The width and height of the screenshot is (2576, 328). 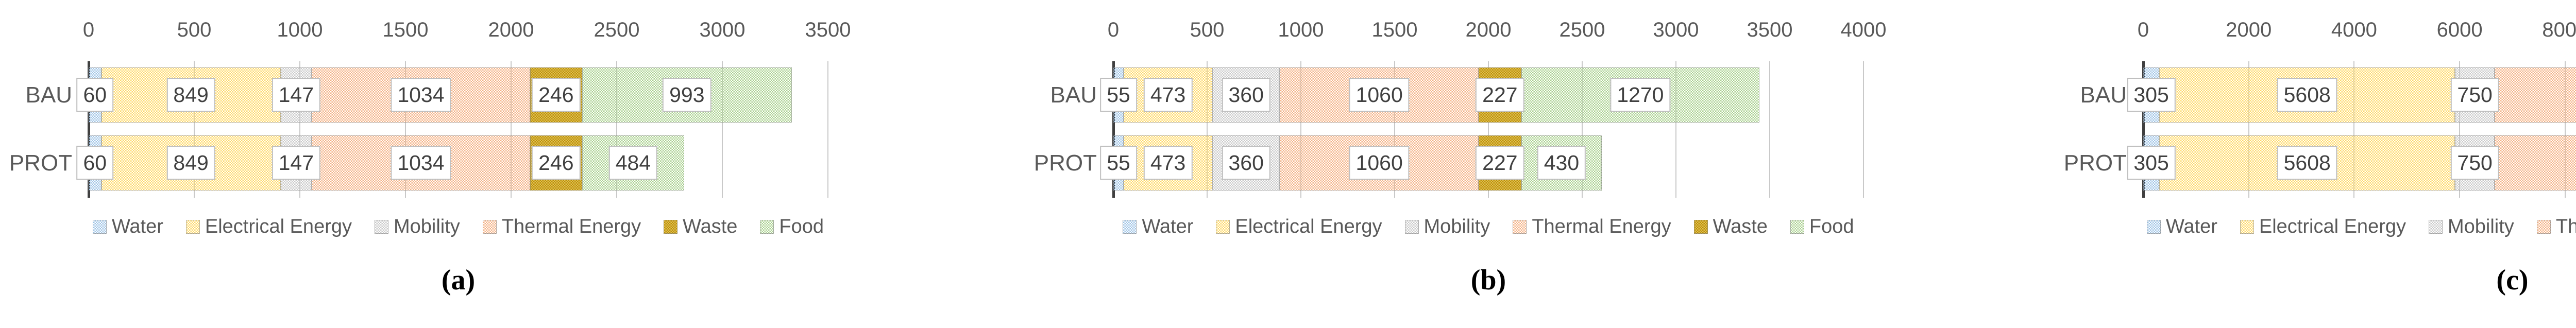 I want to click on bar-segment-thermal-energy, so click(x=2535, y=95).